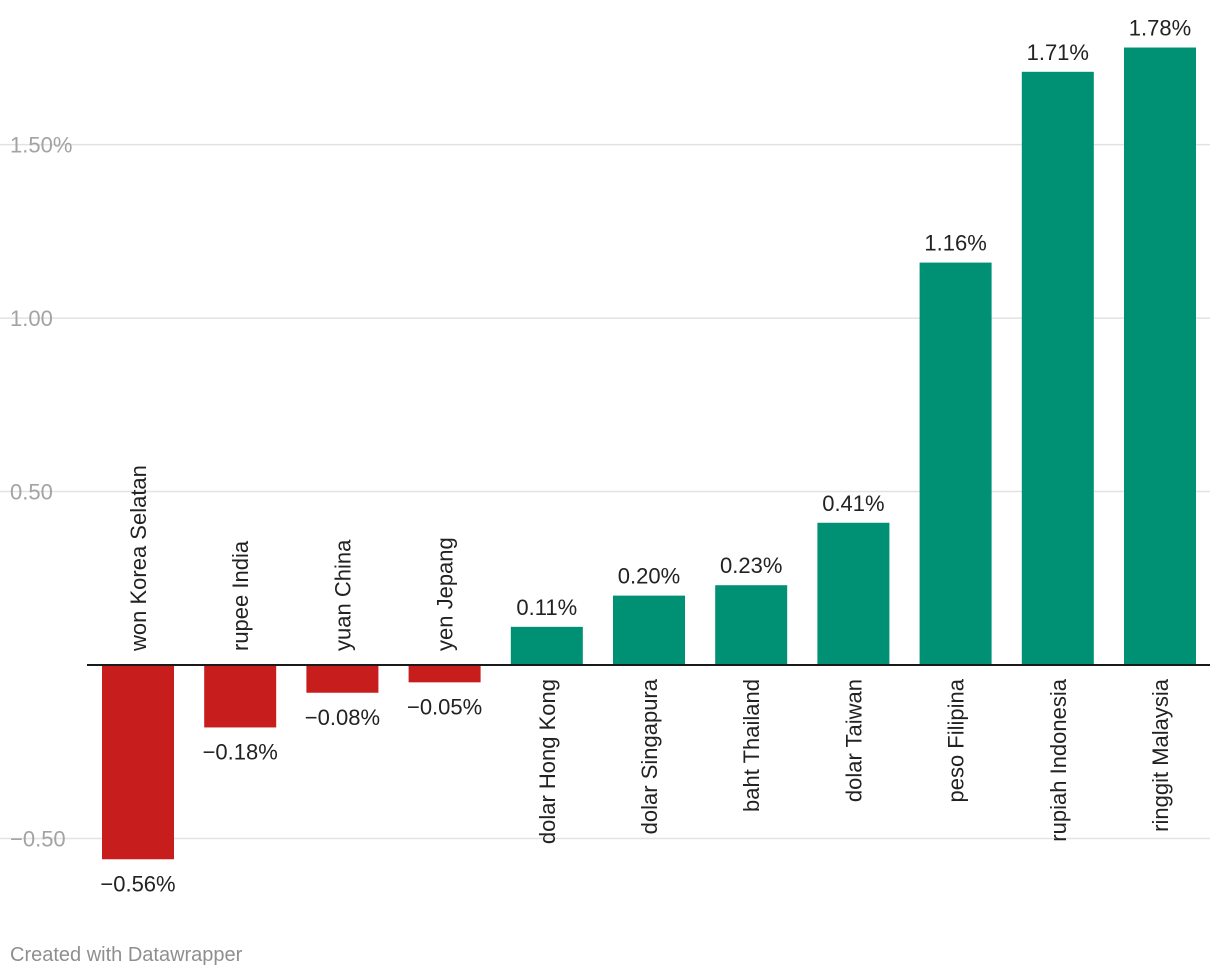 This screenshot has width=1220, height=980. What do you see at coordinates (137, 883) in the screenshot?
I see `value-label: −0.56%` at bounding box center [137, 883].